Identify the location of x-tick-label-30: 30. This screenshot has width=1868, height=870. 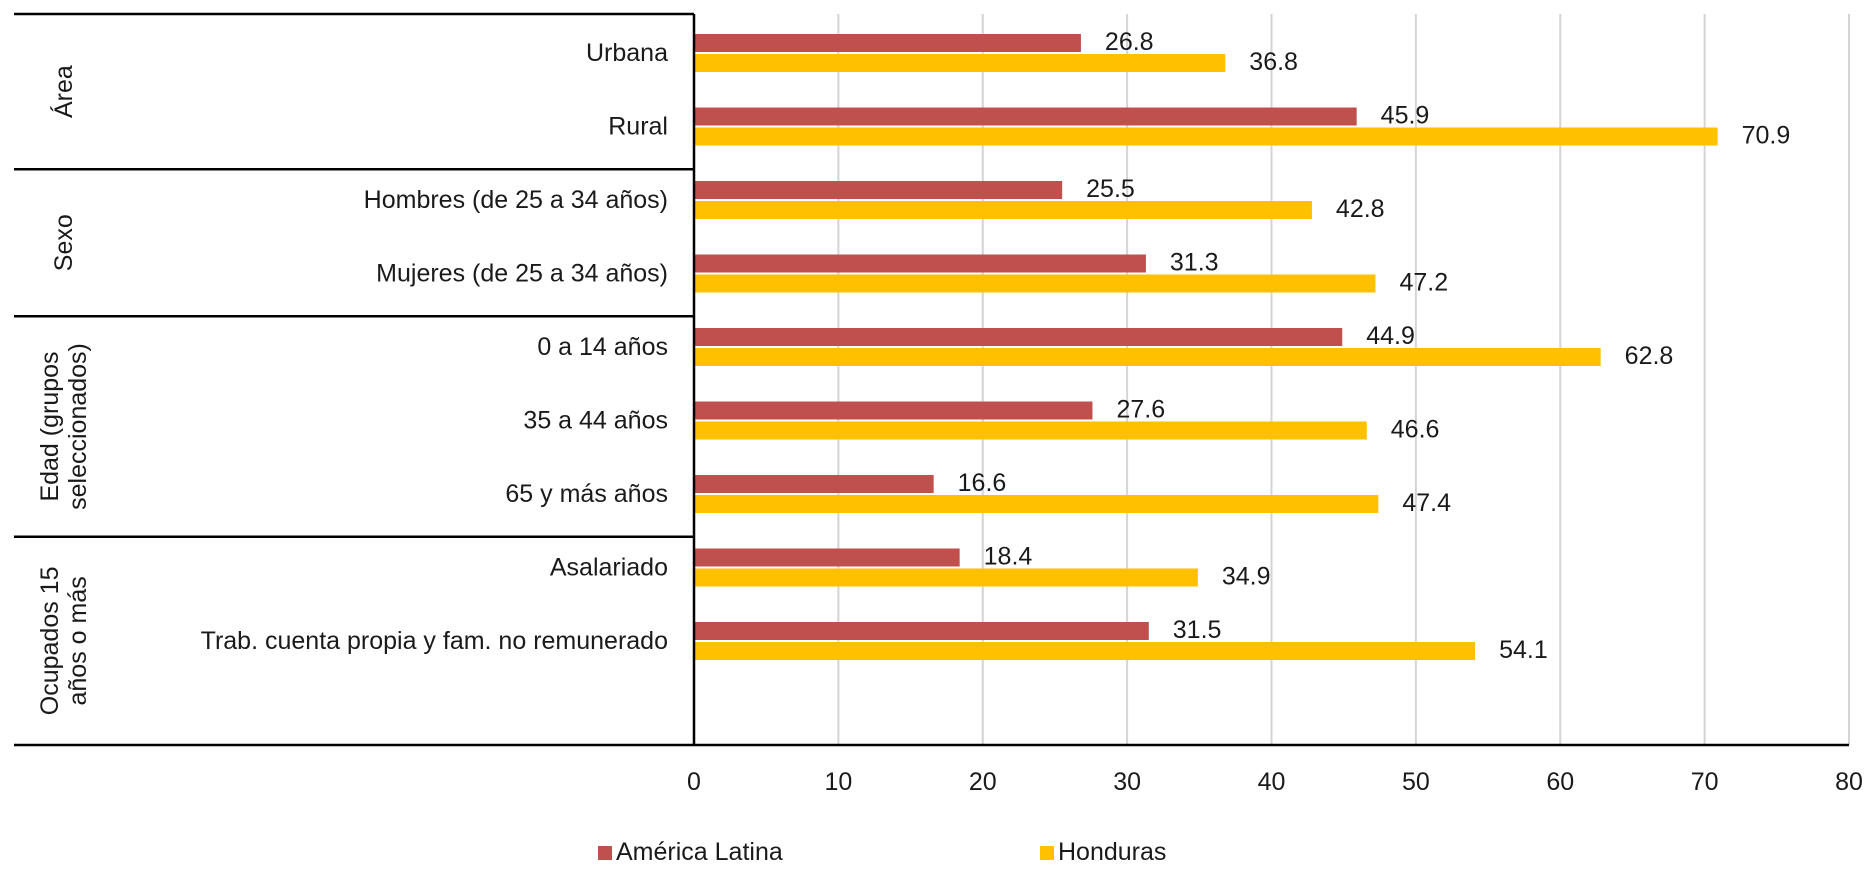
(1127, 782).